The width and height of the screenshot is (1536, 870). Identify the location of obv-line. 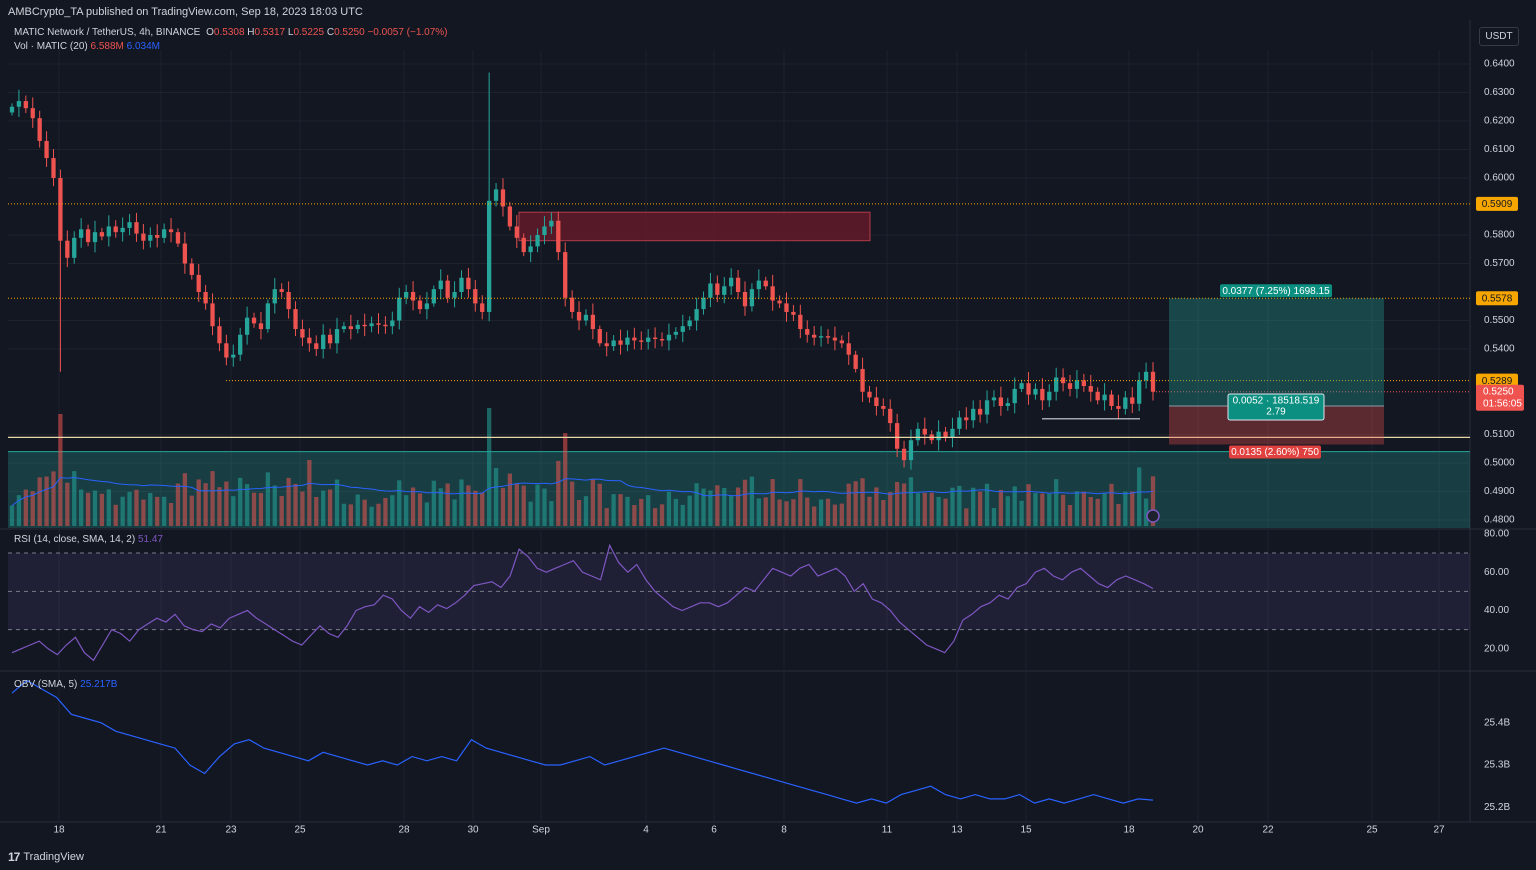
(582, 741).